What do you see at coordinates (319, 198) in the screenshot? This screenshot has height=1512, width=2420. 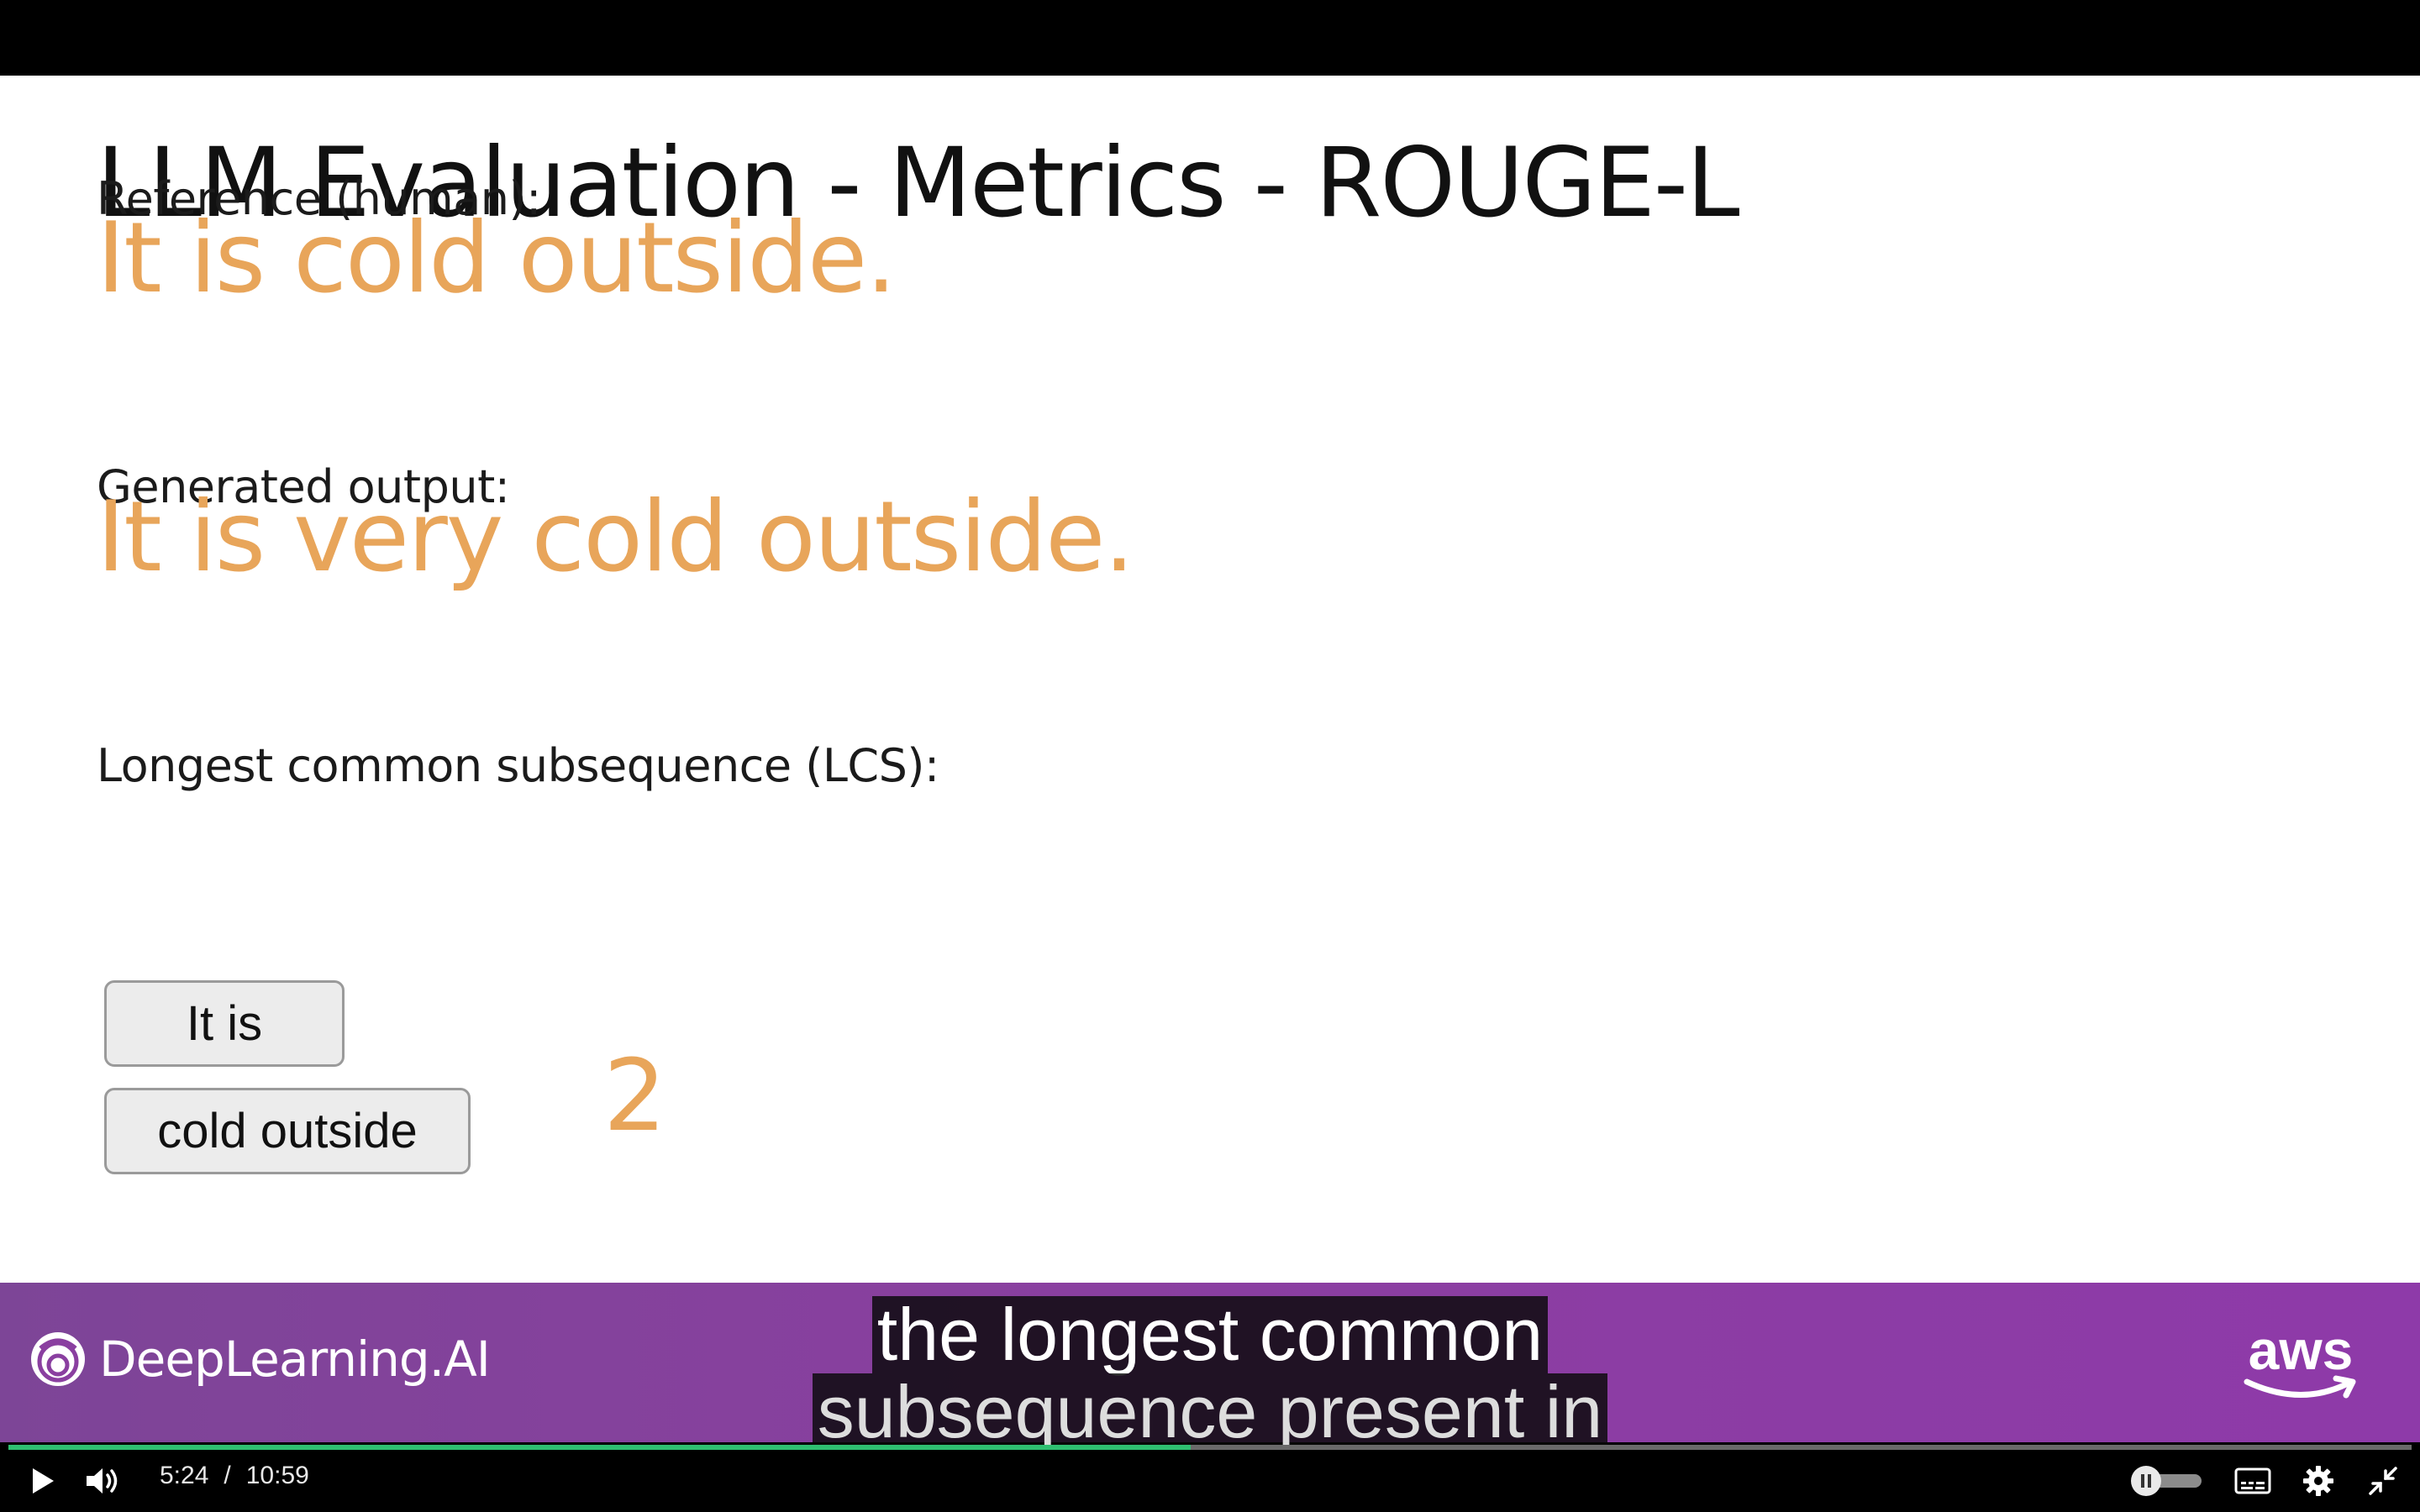 I see `reference-label: Reference (human):` at bounding box center [319, 198].